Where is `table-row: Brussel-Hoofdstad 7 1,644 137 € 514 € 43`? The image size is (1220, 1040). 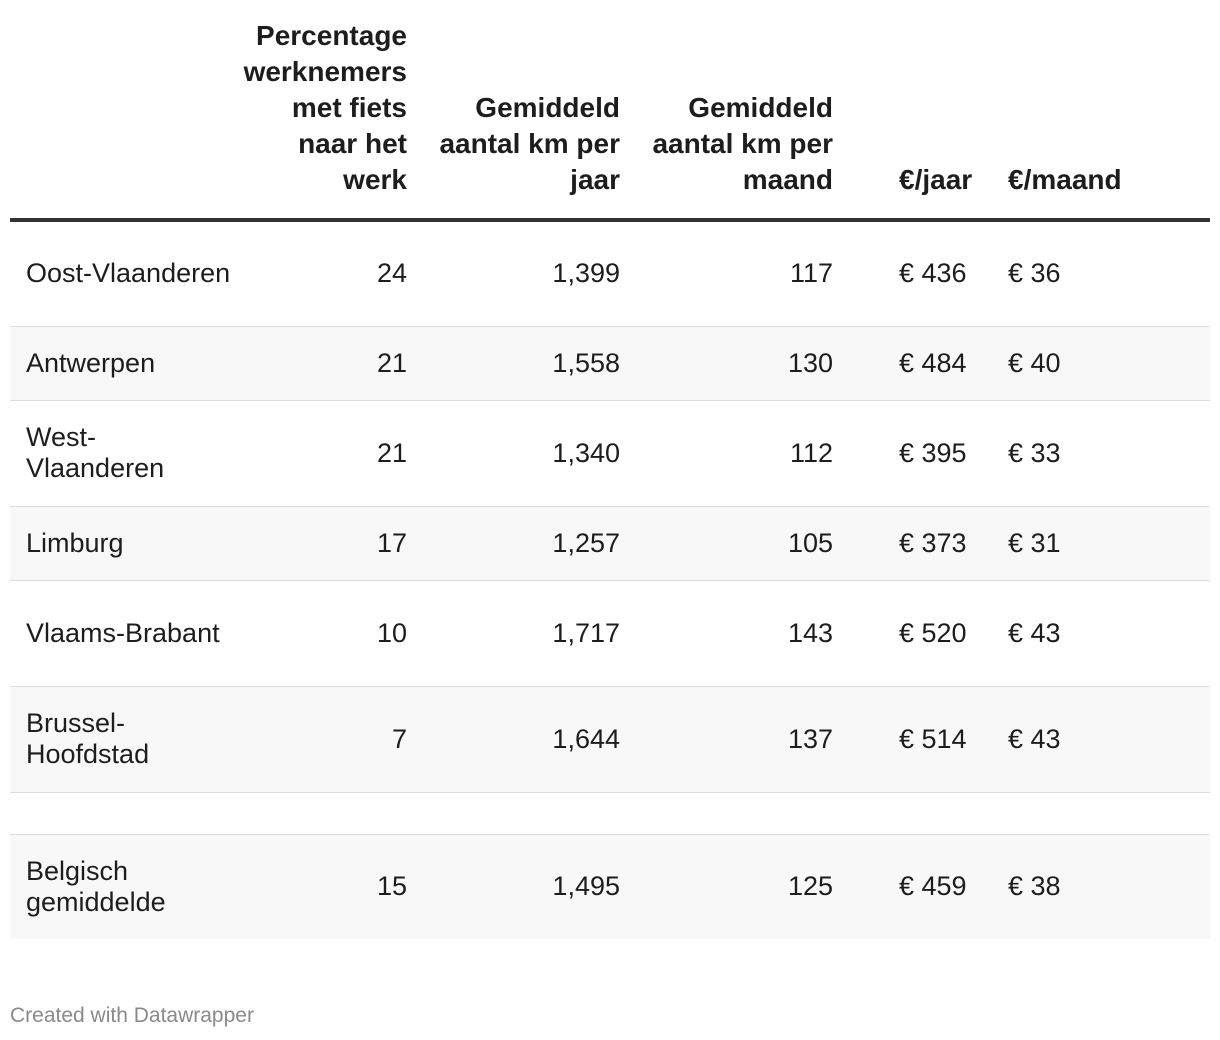
table-row: Brussel-Hoofdstad 7 1,644 137 € 514 € 43 is located at coordinates (610, 739).